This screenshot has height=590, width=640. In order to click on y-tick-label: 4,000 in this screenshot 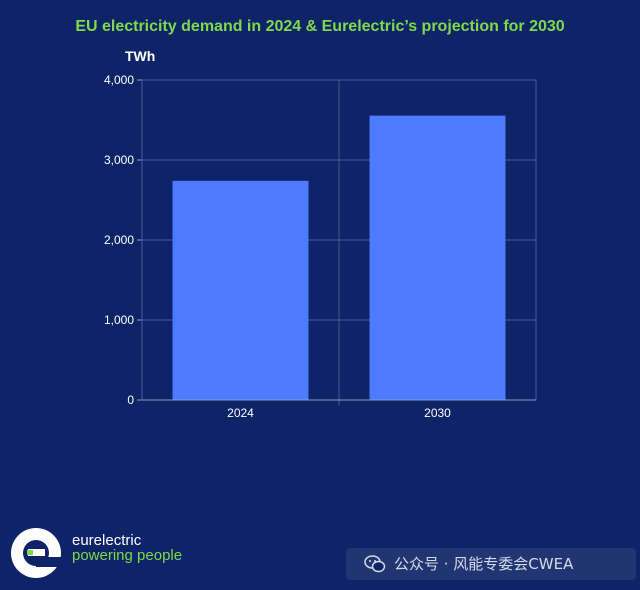, I will do `click(119, 80)`.